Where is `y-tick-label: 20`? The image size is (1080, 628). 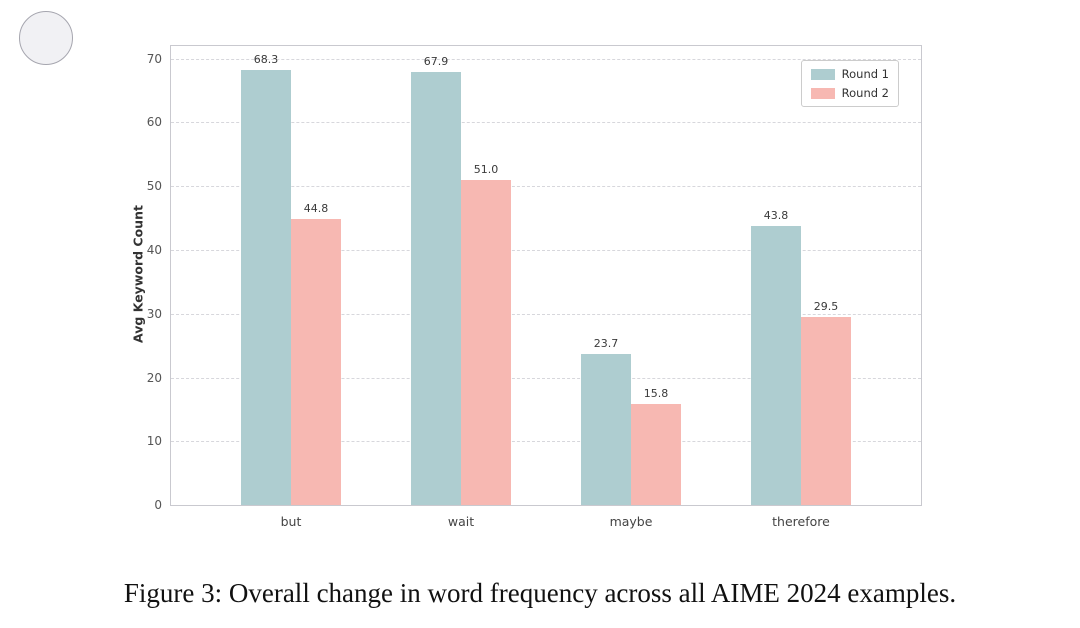
y-tick-label: 20 is located at coordinates (154, 377).